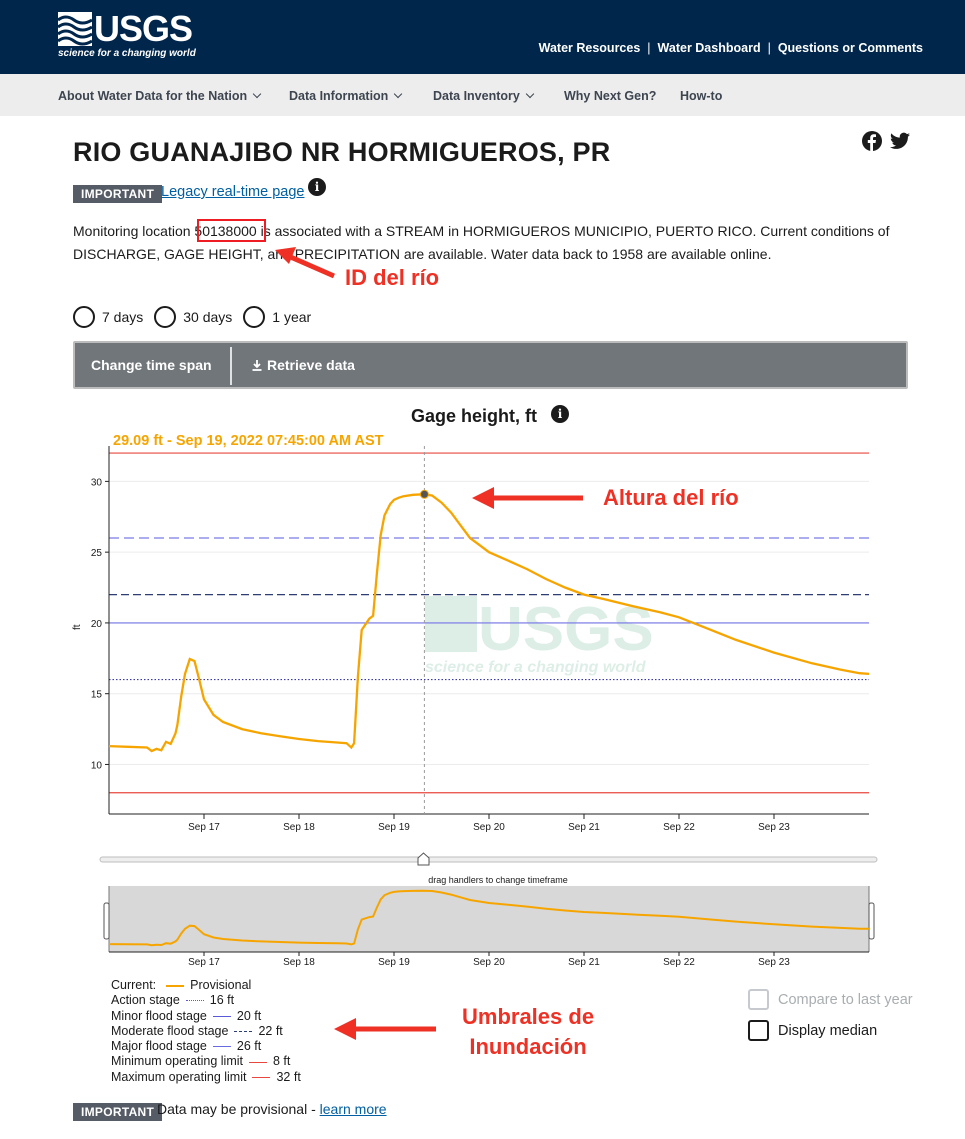 This screenshot has width=965, height=1139. Describe the element at coordinates (221, 1047) in the screenshot. I see `legend-swatch-dashed` at that location.